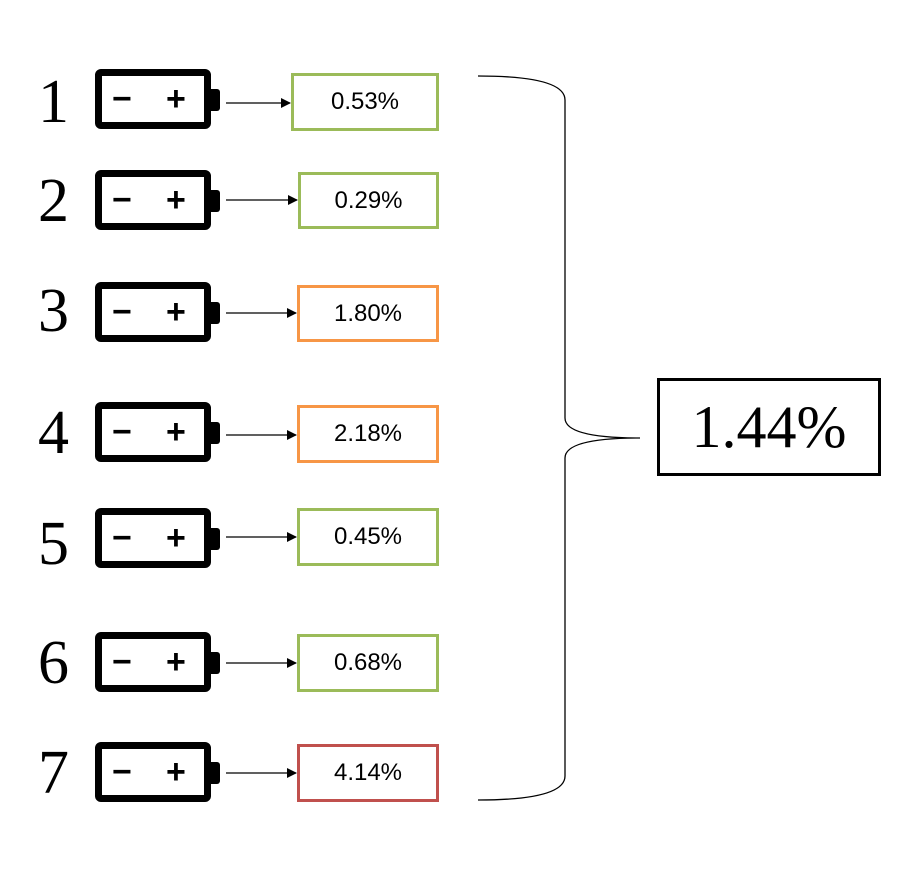  What do you see at coordinates (53, 773) in the screenshot?
I see `cell-number-label: 7` at bounding box center [53, 773].